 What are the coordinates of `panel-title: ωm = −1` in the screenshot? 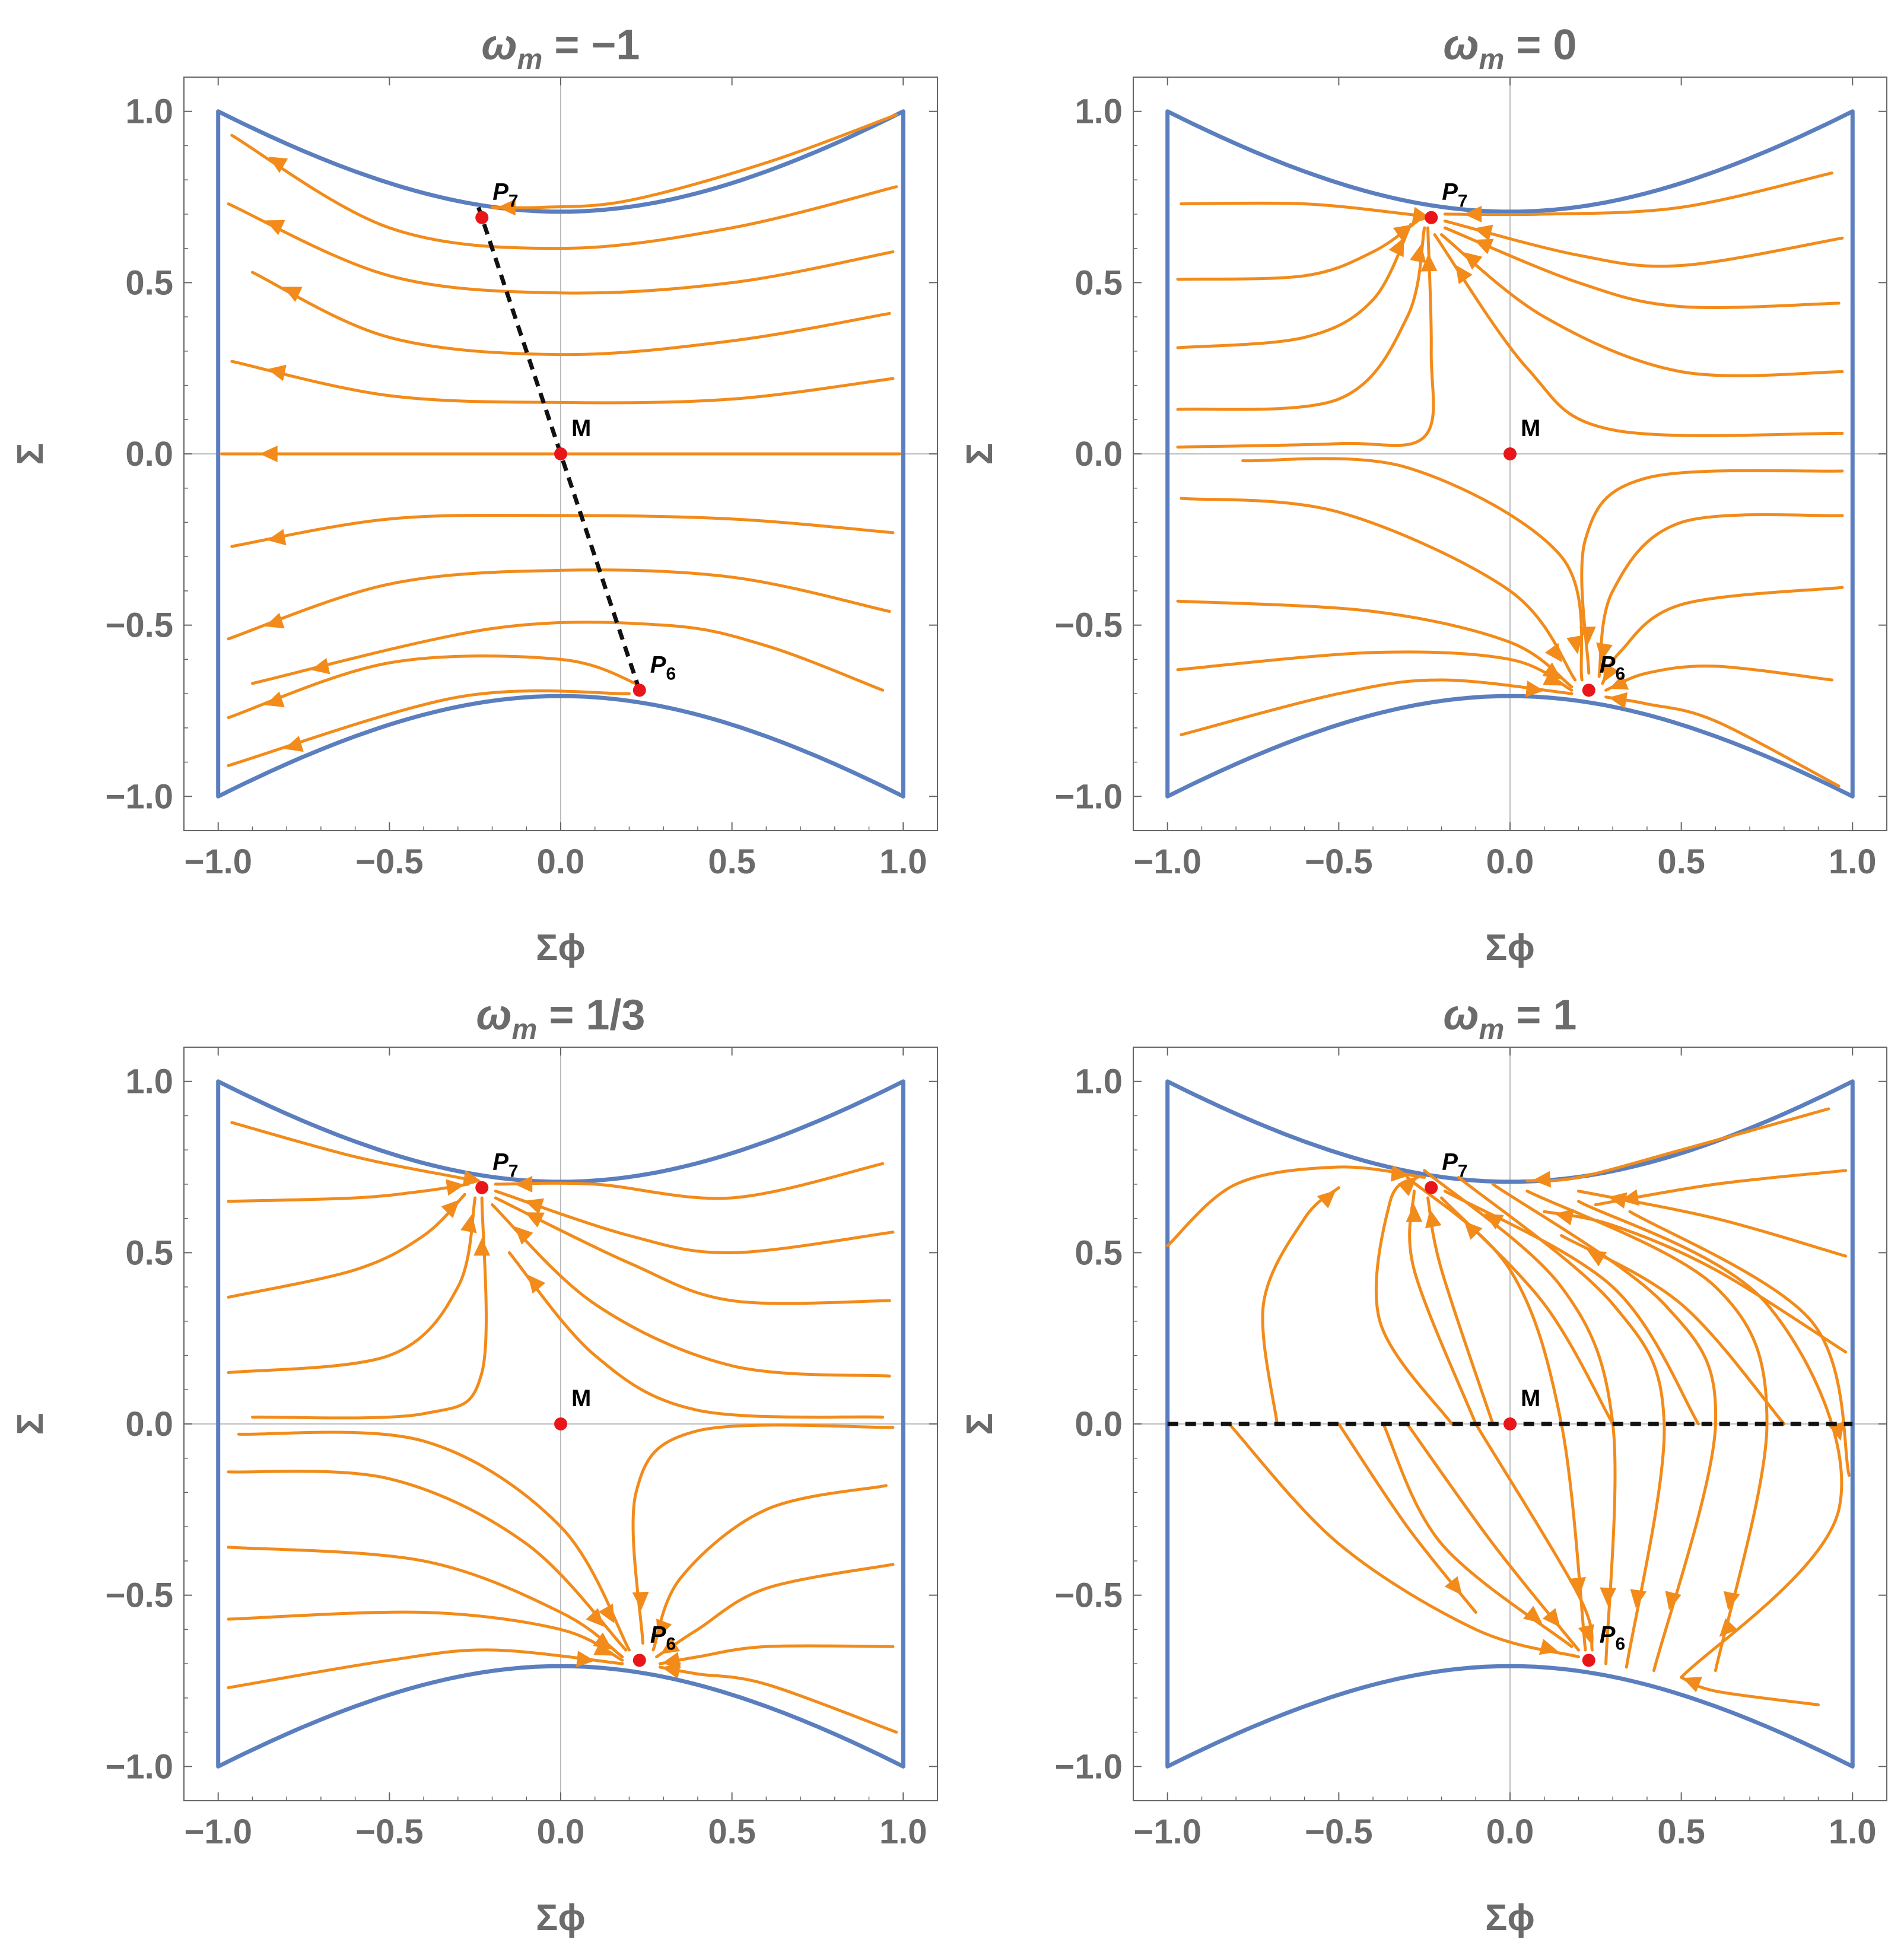 It's located at (561, 48).